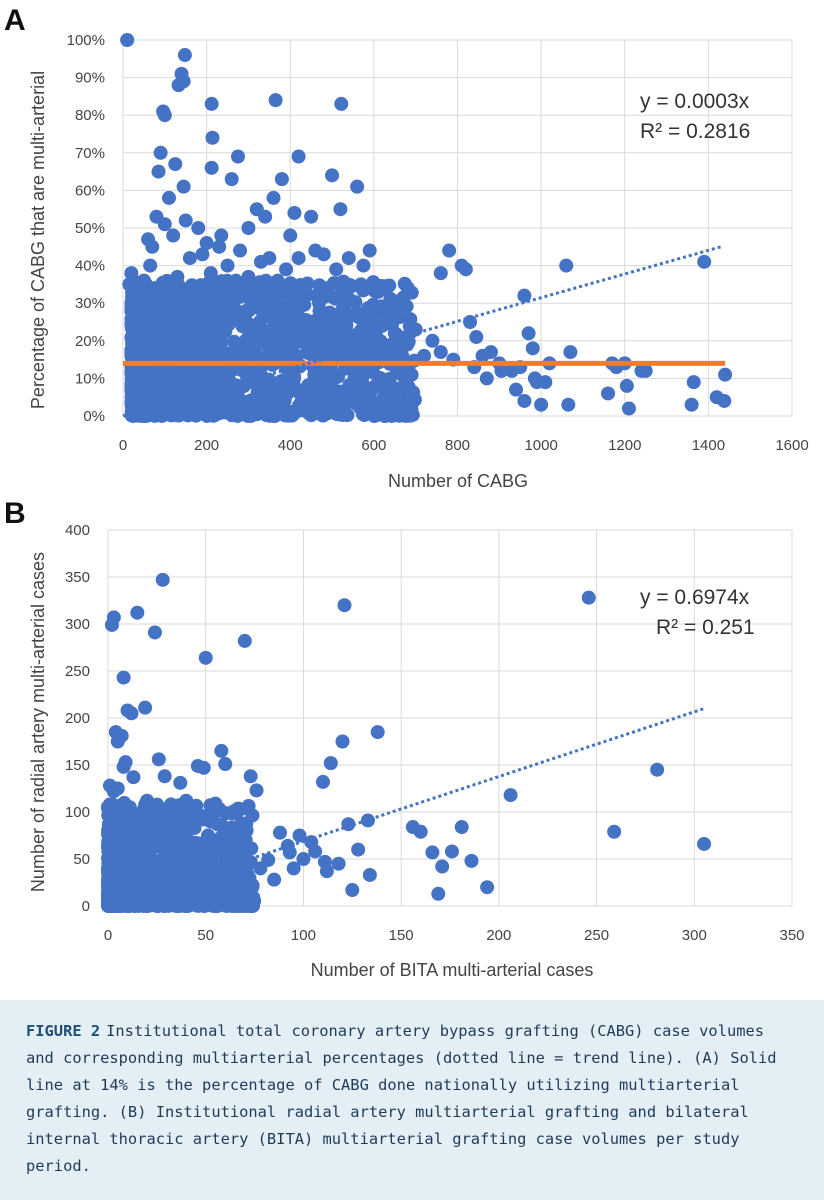  What do you see at coordinates (77, 765) in the screenshot?
I see `y-tick-label: 150` at bounding box center [77, 765].